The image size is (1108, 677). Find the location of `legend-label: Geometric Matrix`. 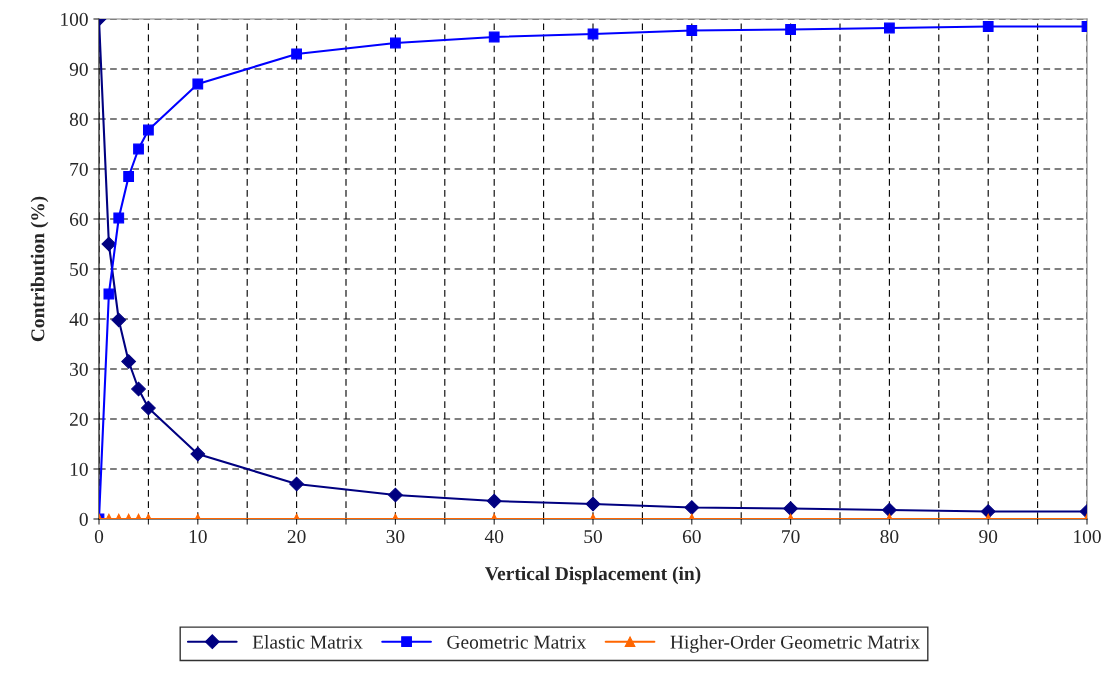

legend-label: Geometric Matrix is located at coordinates (517, 642).